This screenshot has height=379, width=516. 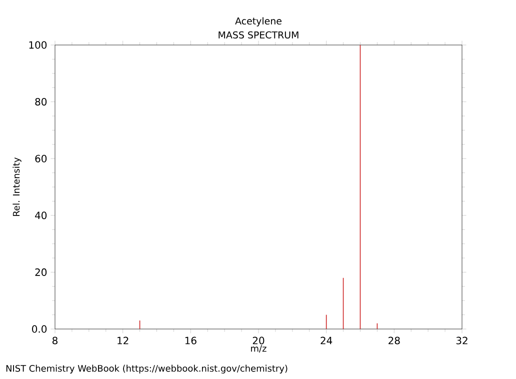 What do you see at coordinates (41, 102) in the screenshot?
I see `y-tick-label: 80` at bounding box center [41, 102].